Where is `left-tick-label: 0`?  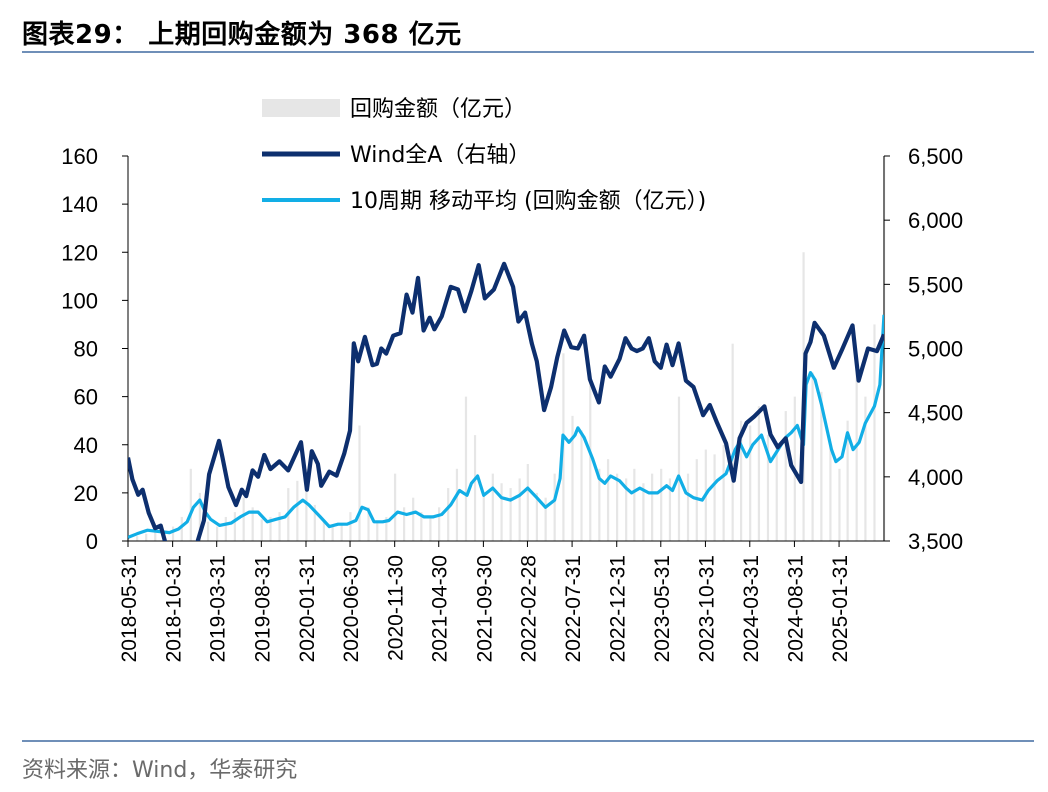 left-tick-label: 0 is located at coordinates (92, 541).